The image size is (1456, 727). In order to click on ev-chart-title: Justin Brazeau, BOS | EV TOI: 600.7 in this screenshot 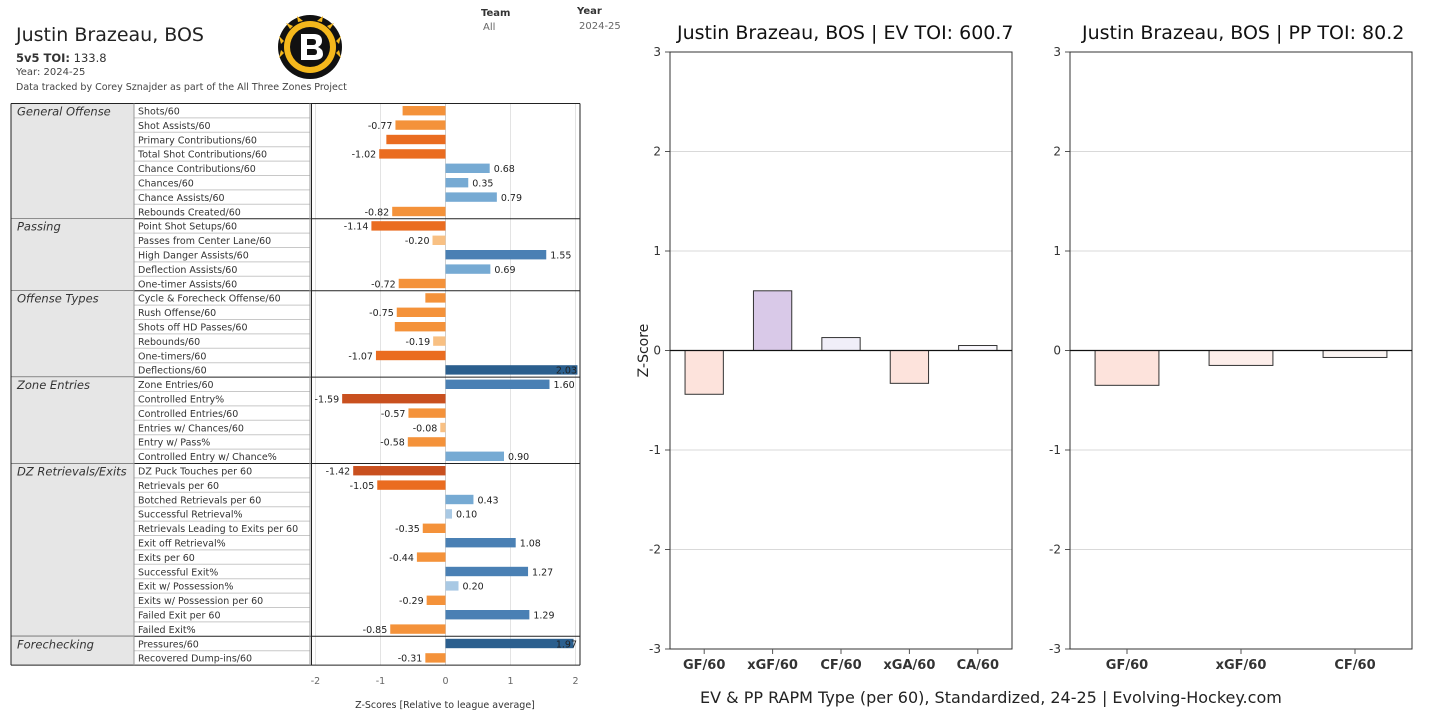, I will do `click(845, 33)`.